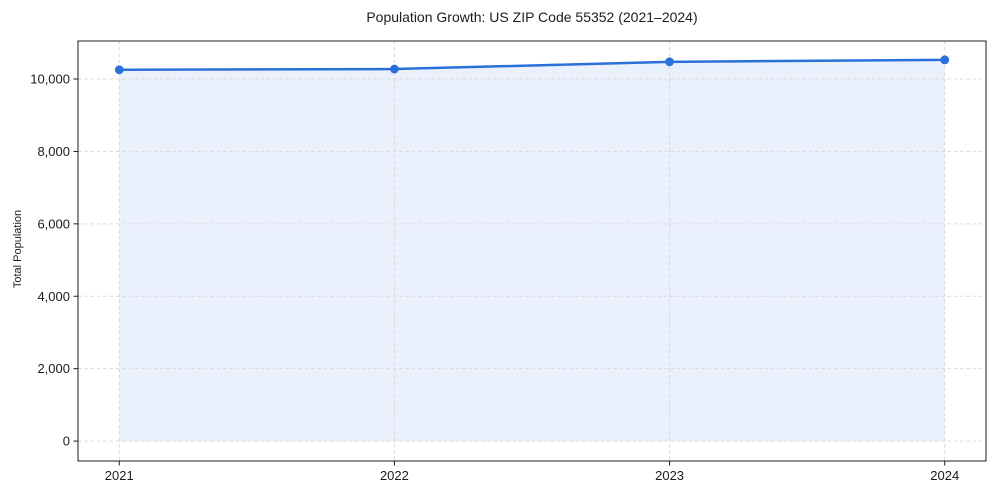  What do you see at coordinates (53, 151) in the screenshot?
I see `y-tick-label: 8,000` at bounding box center [53, 151].